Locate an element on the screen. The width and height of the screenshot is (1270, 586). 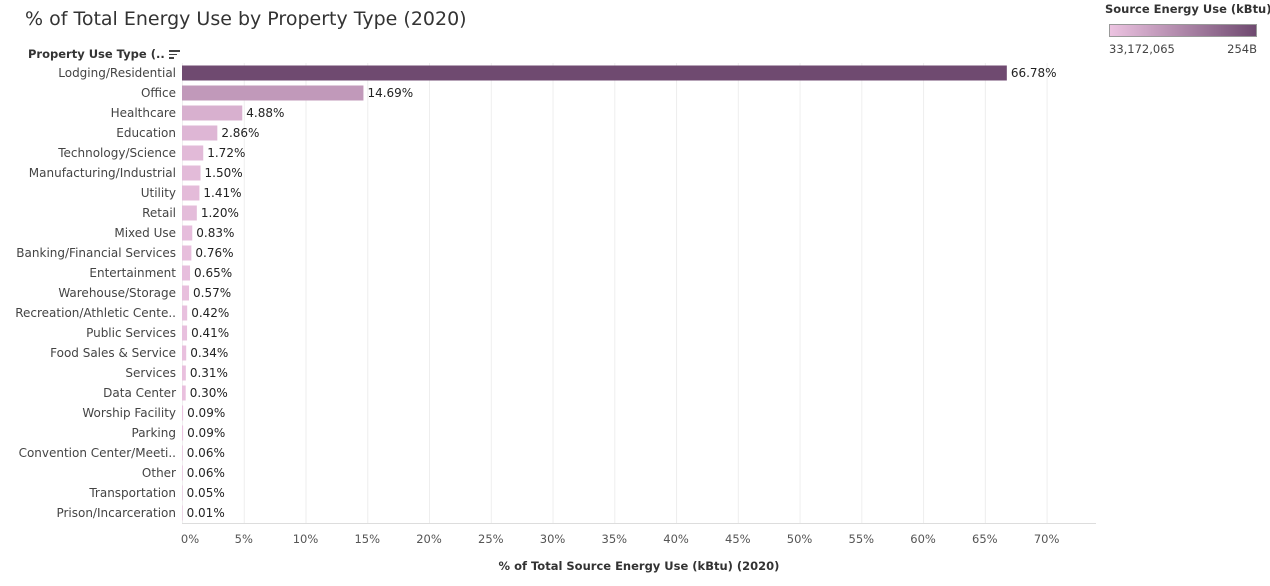
x-tick-label: 70% is located at coordinates (1047, 539).